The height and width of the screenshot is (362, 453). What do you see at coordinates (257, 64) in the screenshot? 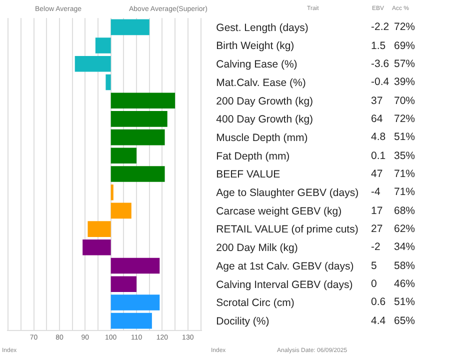
I see `y-tick-label: Calving Ease (%)` at bounding box center [257, 64].